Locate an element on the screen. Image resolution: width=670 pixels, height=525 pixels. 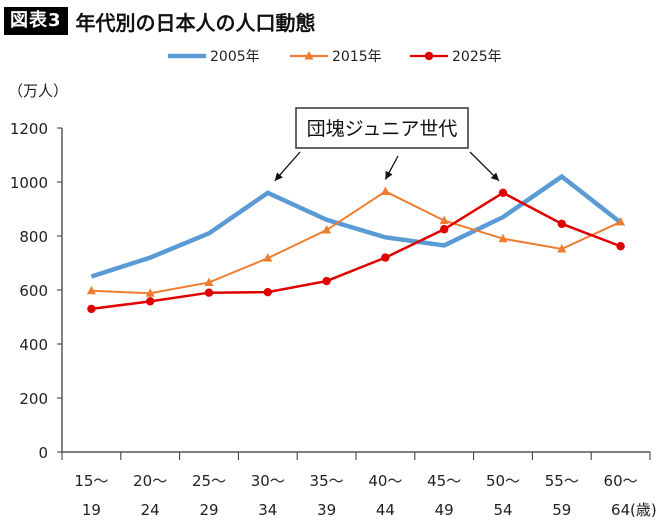
legend-item: 2005年 is located at coordinates (214, 57).